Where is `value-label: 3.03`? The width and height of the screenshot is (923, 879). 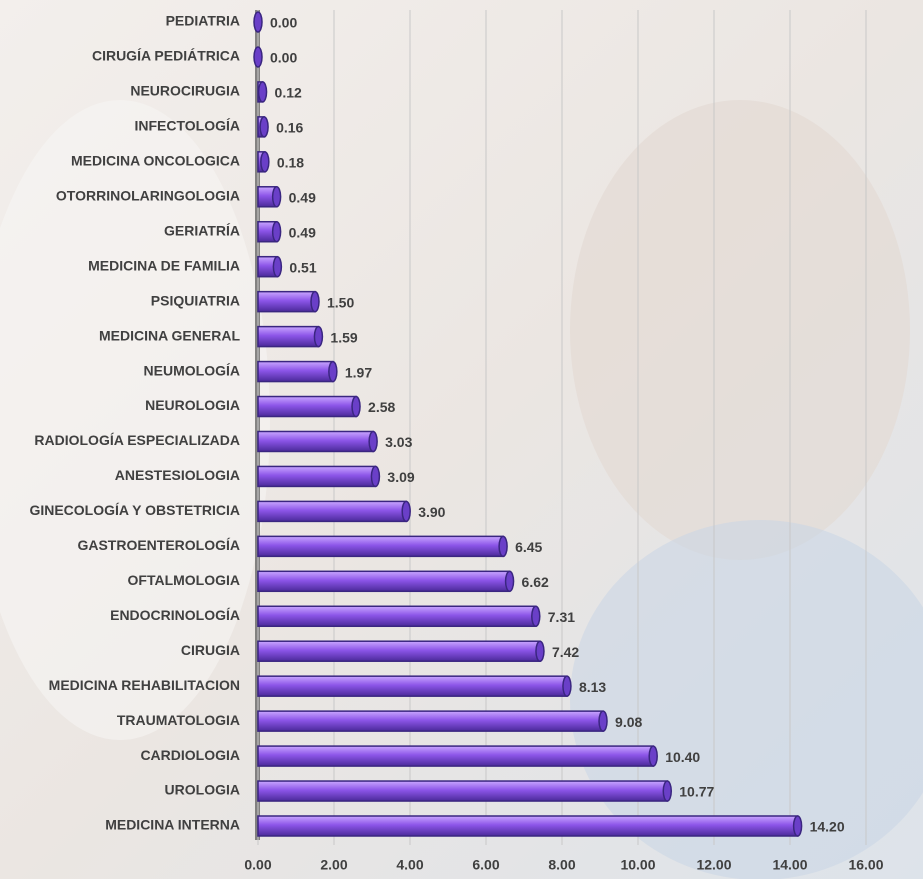 value-label: 3.03 is located at coordinates (398, 442).